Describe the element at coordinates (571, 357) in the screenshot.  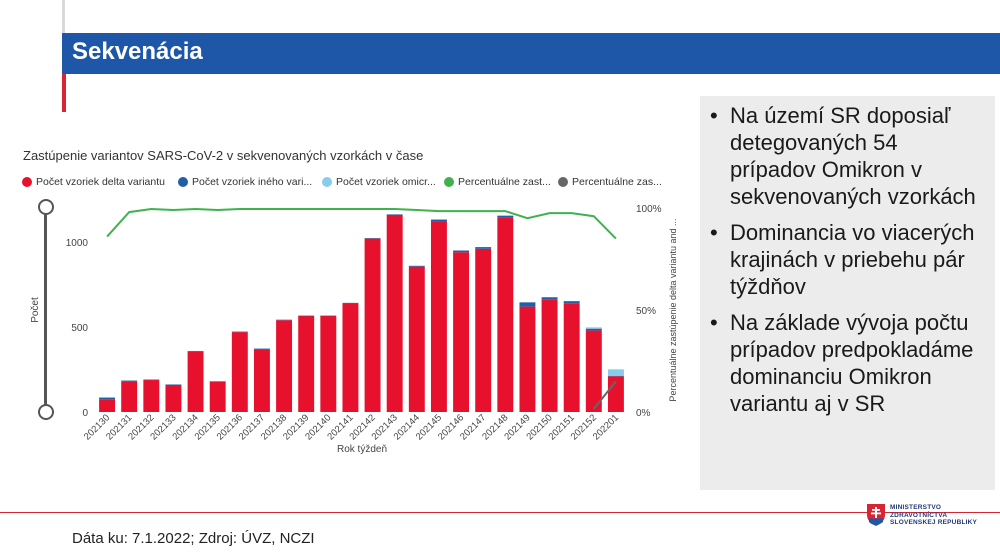
I see `bar-202151-s0` at that location.